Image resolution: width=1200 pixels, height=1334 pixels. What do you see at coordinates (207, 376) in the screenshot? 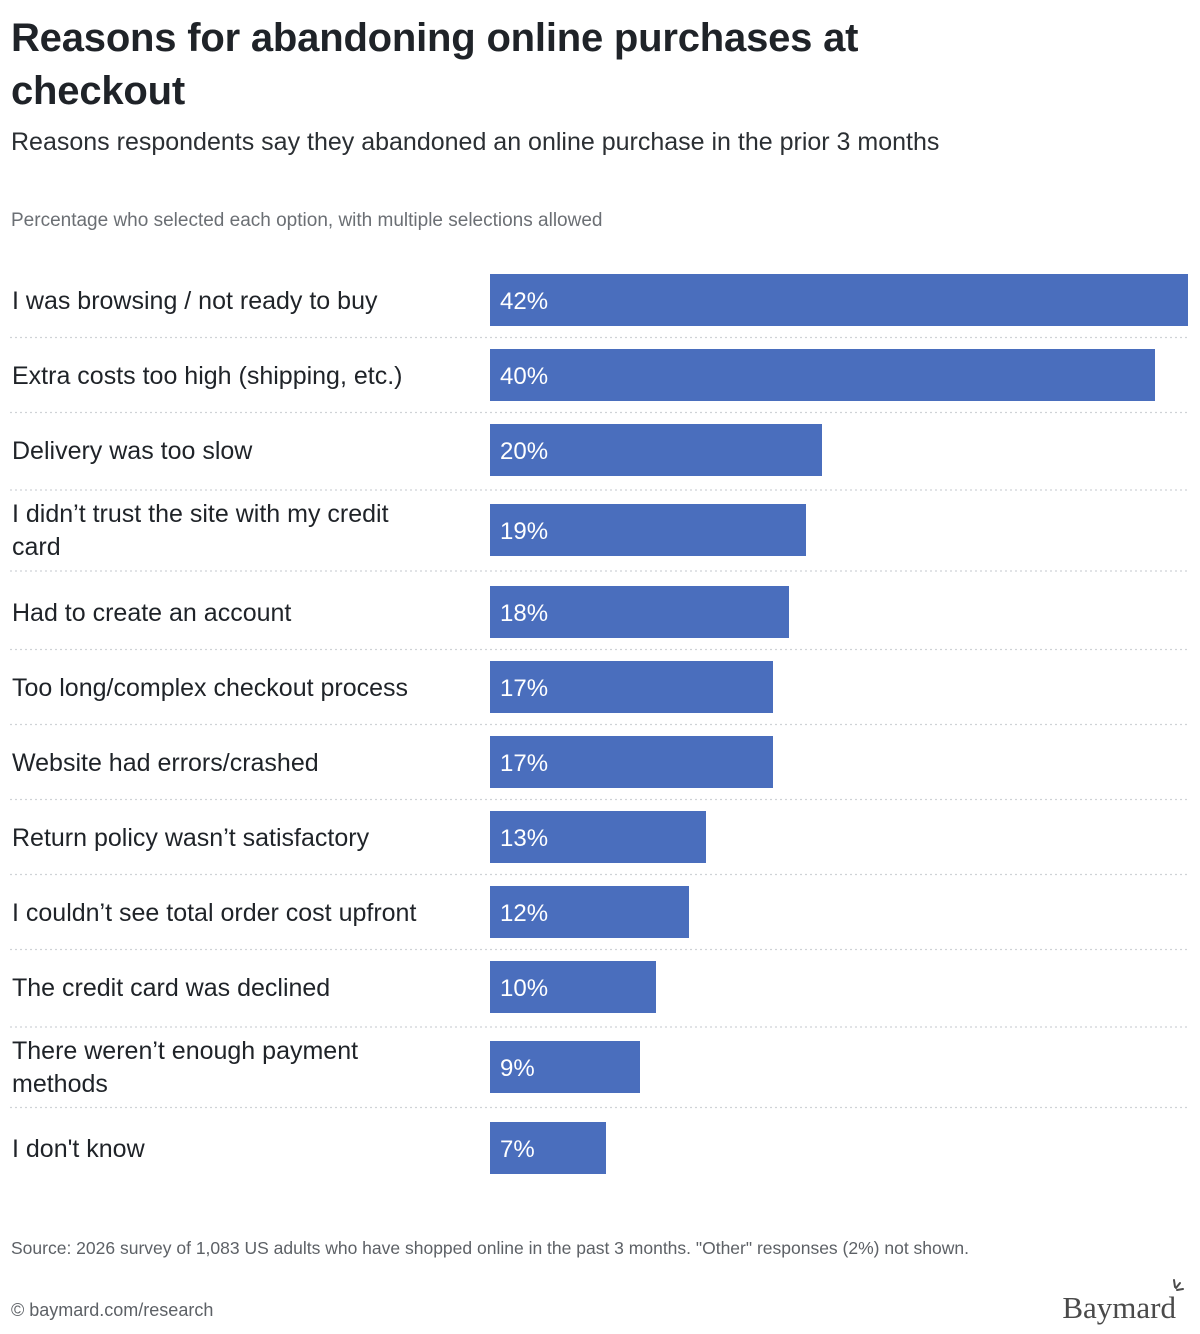
I see `category-label: Extra costs too high (shipping, etc.)` at bounding box center [207, 376].